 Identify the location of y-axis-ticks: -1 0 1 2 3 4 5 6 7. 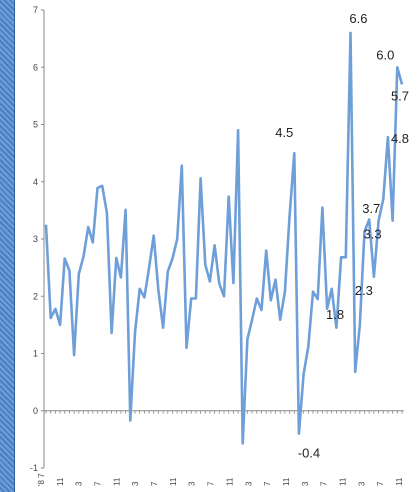
(37, 239).